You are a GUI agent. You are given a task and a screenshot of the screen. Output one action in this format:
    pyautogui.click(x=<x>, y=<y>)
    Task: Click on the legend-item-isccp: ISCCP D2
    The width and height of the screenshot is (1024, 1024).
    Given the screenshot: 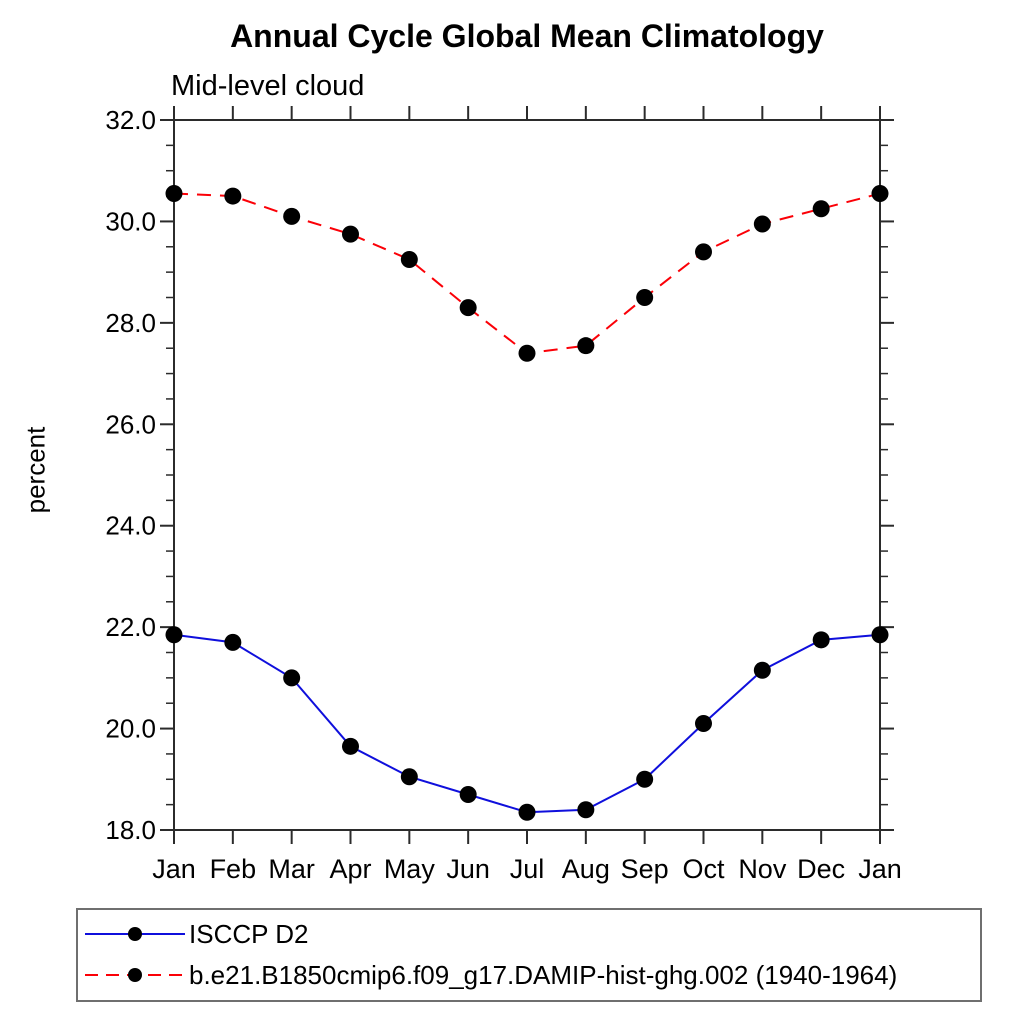 What is the action you would take?
    pyautogui.click(x=195, y=934)
    